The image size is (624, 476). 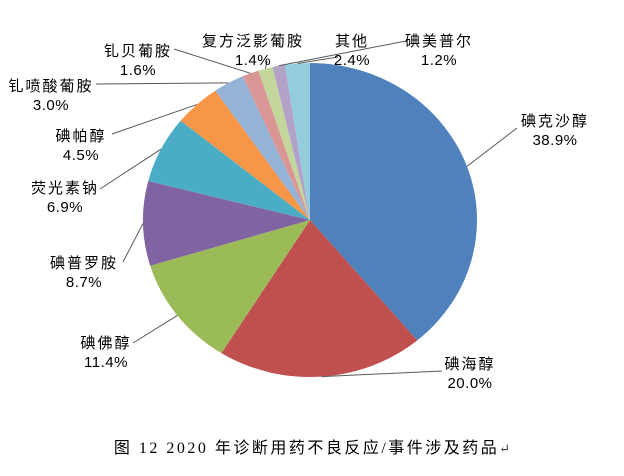 What do you see at coordinates (505, 448) in the screenshot?
I see `paragraph-return-mark: ↵` at bounding box center [505, 448].